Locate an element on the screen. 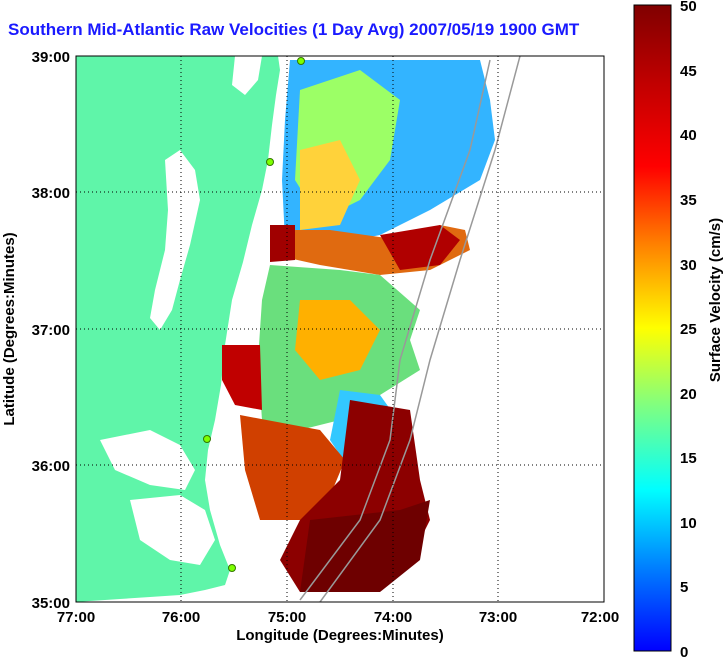  y-tick-label: 39:00 is located at coordinates (51, 57).